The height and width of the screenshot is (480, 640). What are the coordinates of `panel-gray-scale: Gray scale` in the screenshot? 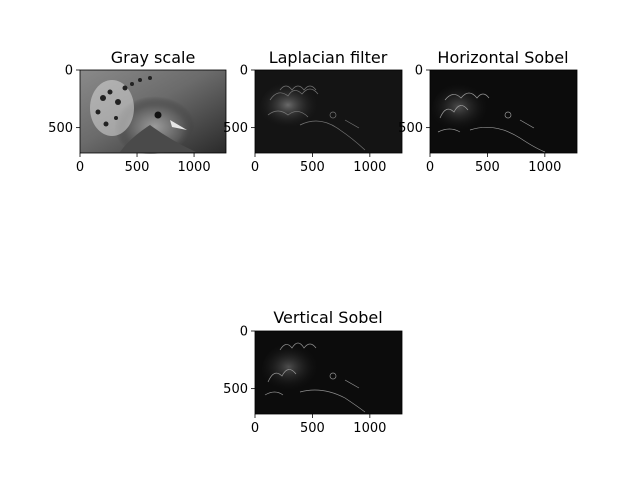 It's located at (153, 101).